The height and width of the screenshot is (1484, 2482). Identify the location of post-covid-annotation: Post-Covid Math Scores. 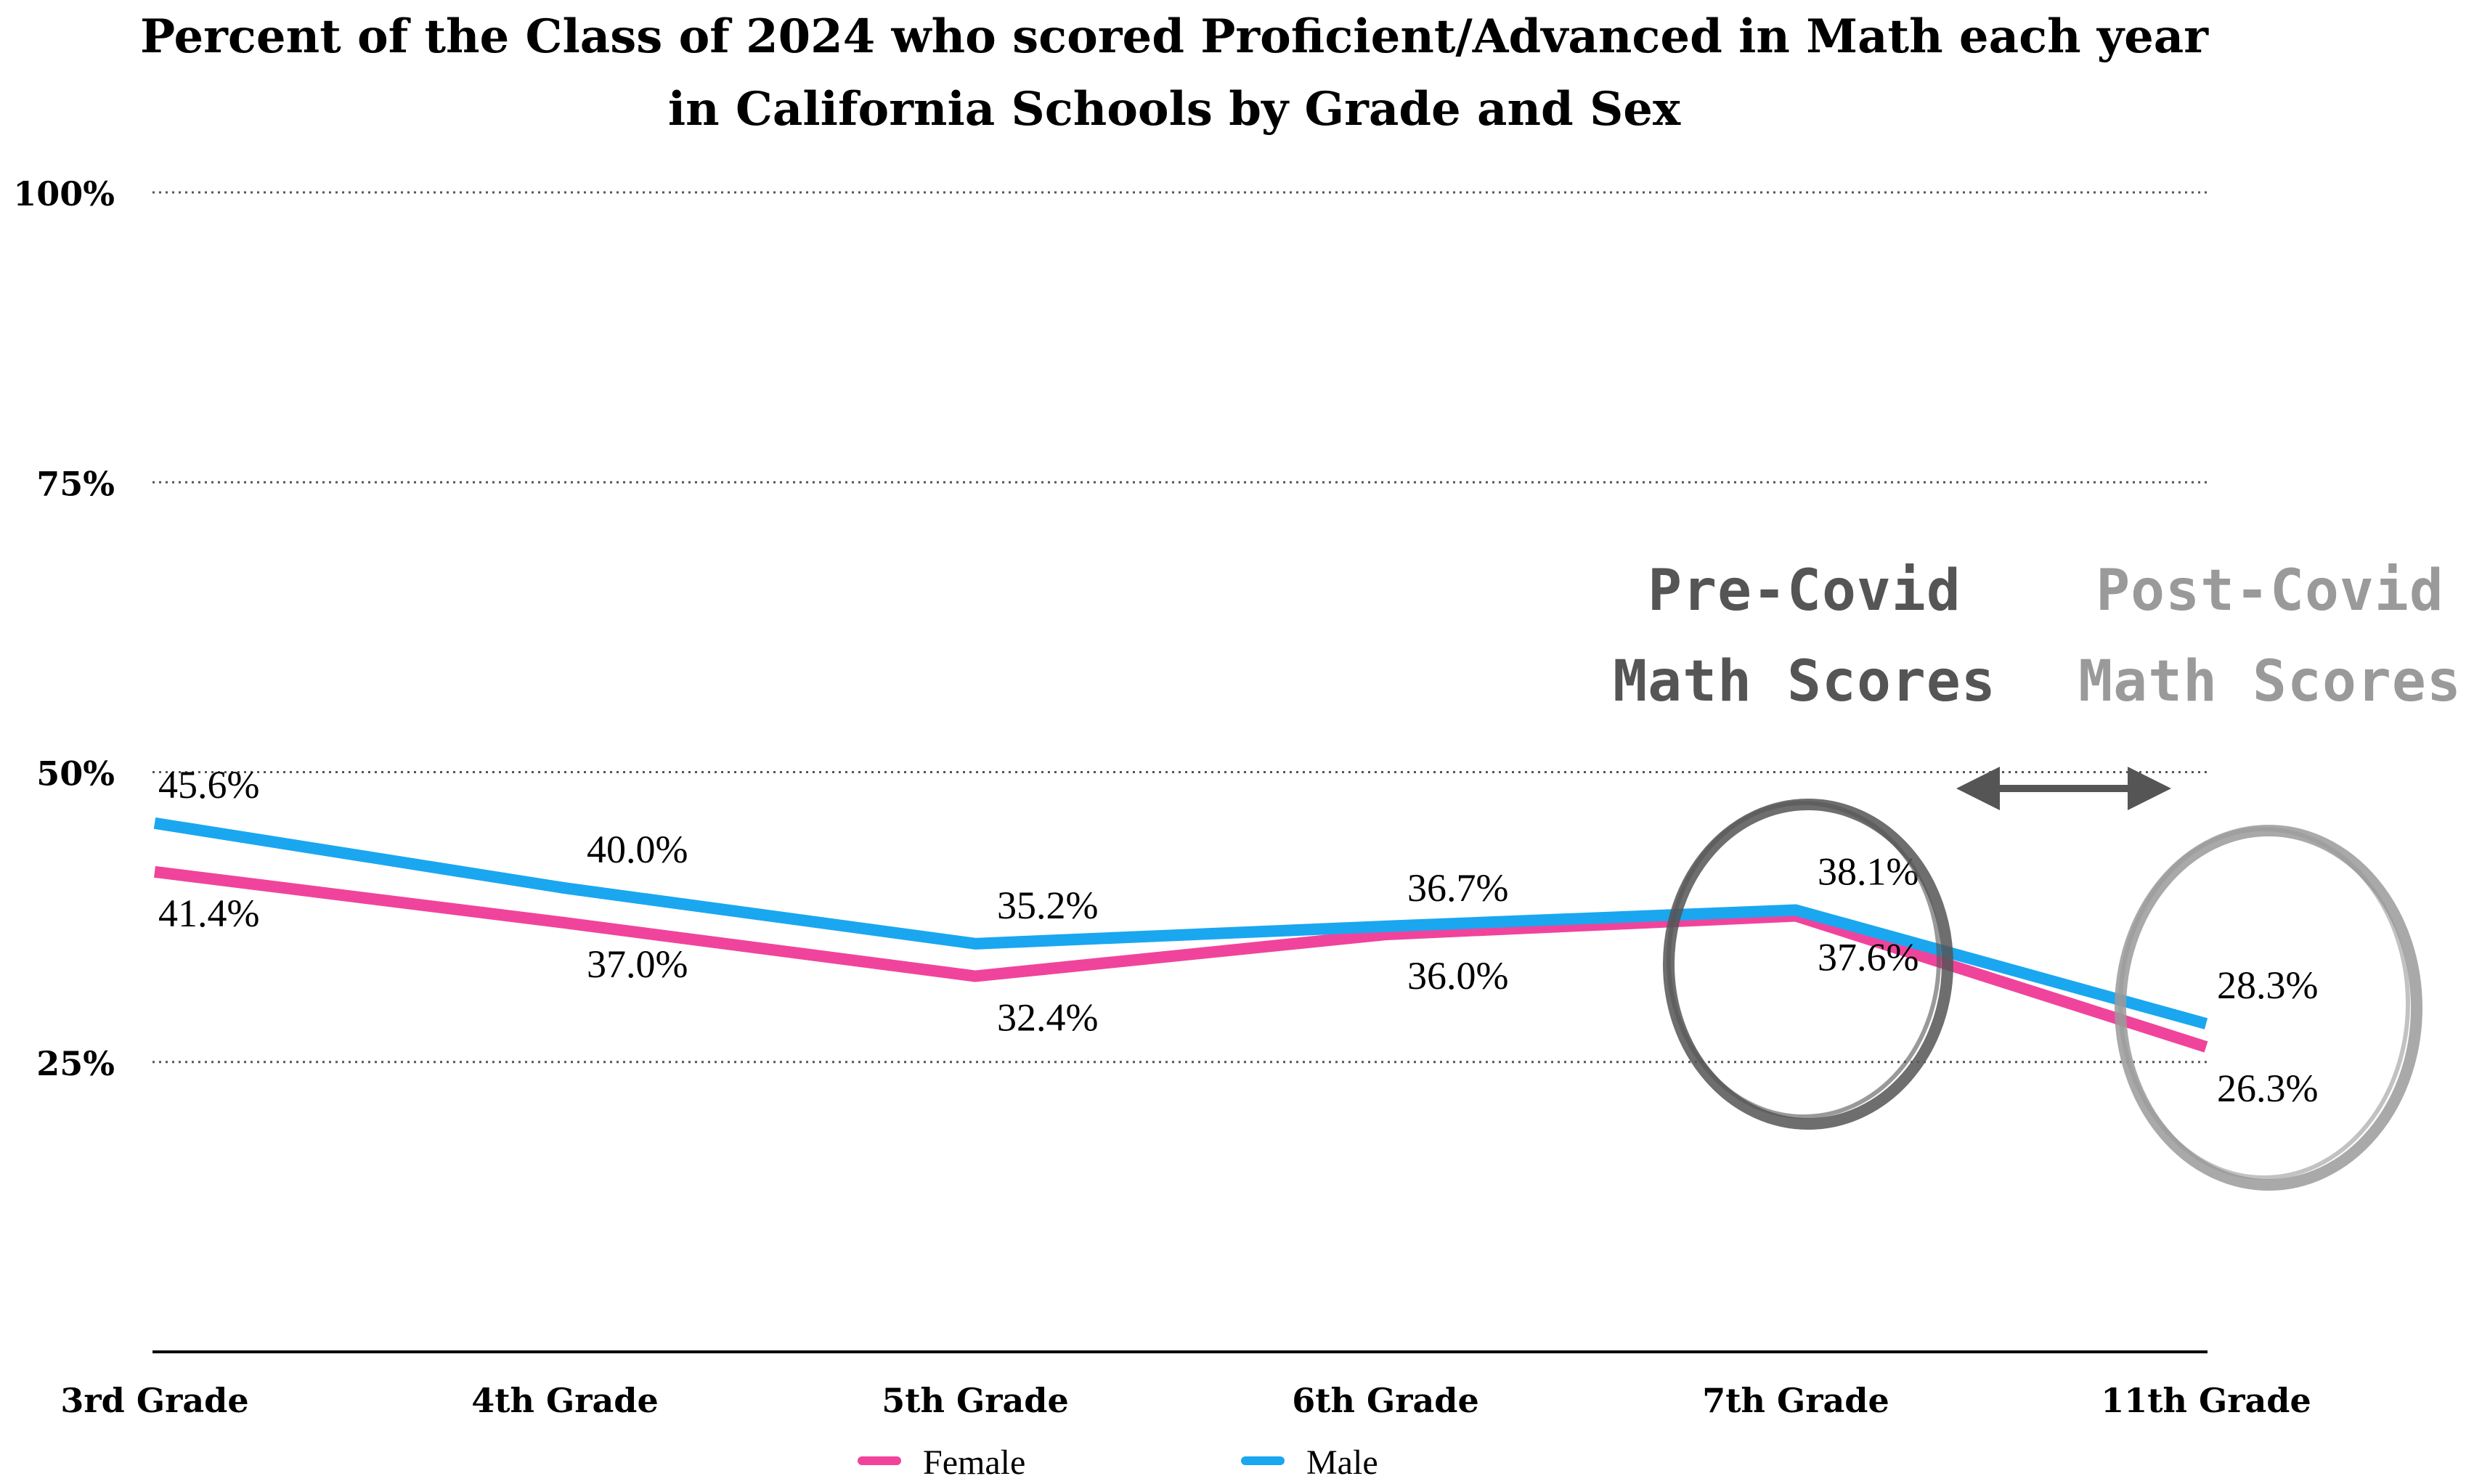
(2270, 874).